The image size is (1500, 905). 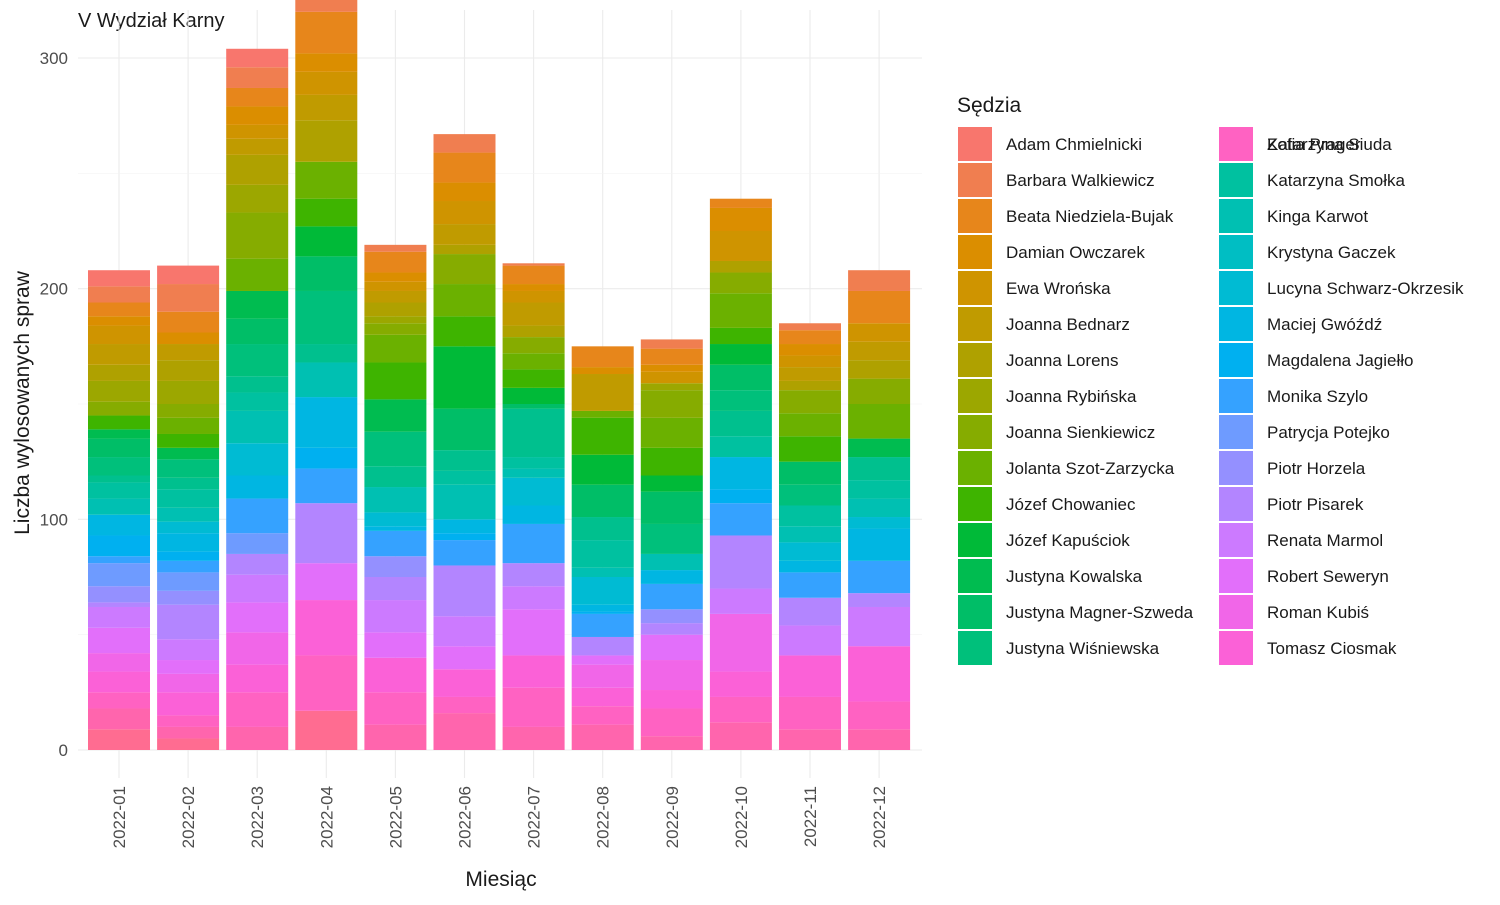 What do you see at coordinates (500, 879) in the screenshot?
I see `x-axis-label: Miesiąc` at bounding box center [500, 879].